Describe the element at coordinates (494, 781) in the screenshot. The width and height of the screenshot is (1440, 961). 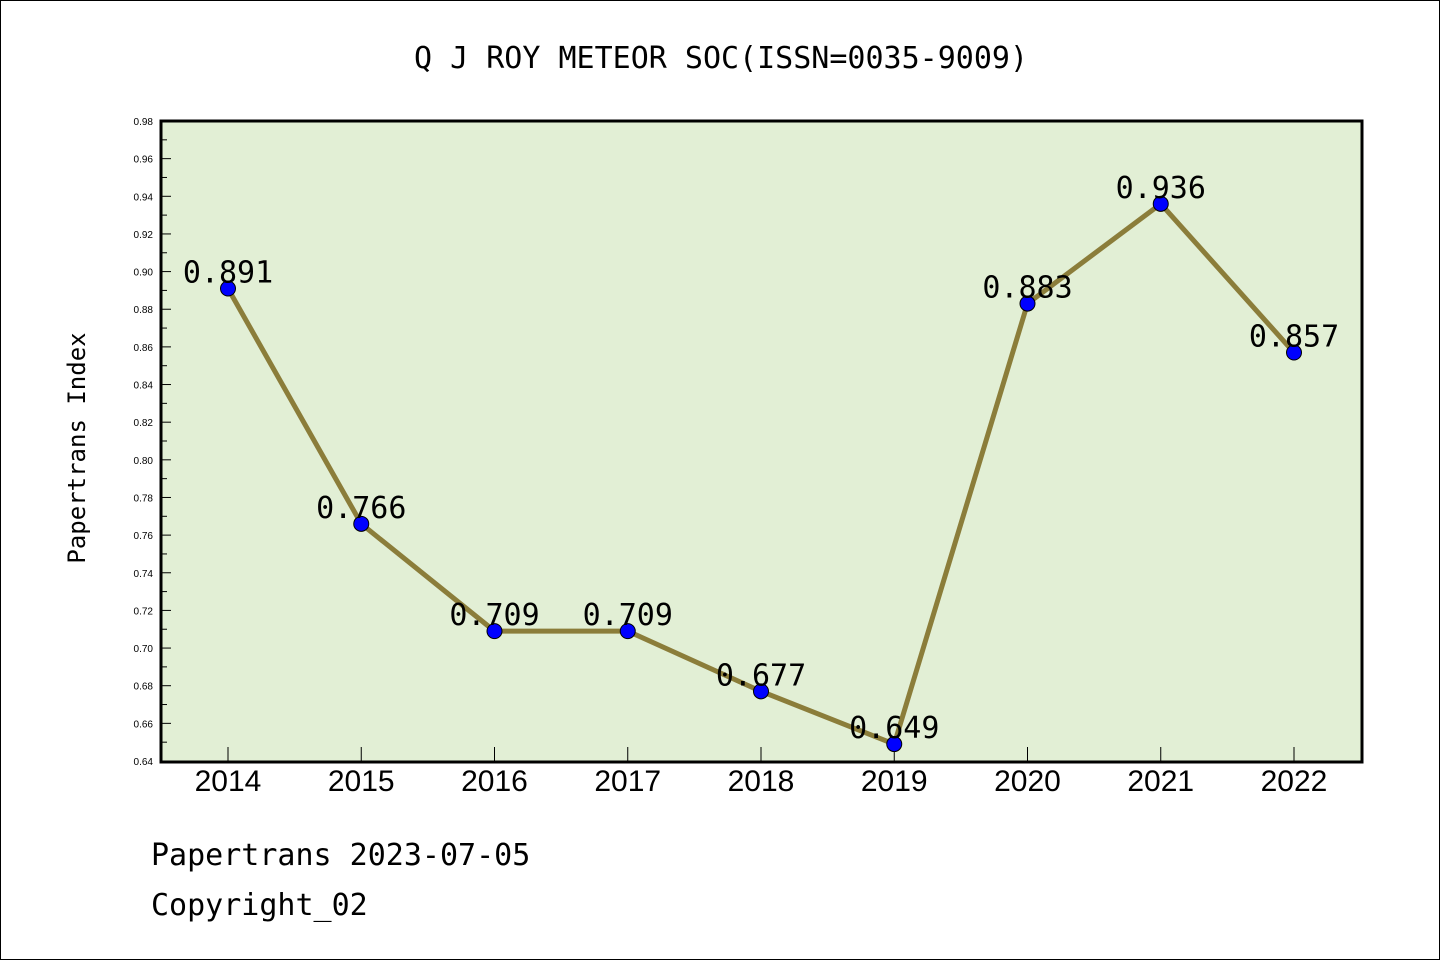
I see `x-tick-label: 2016` at that location.